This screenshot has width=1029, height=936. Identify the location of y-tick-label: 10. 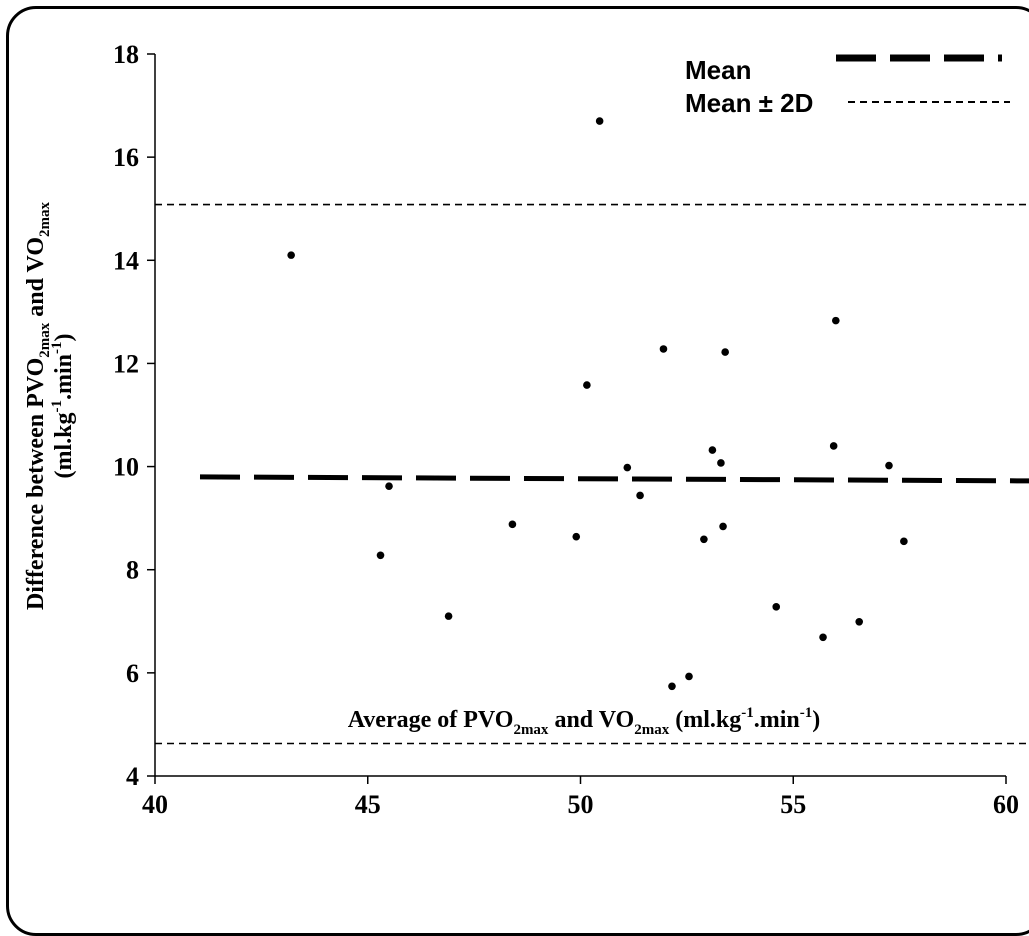
(126, 467).